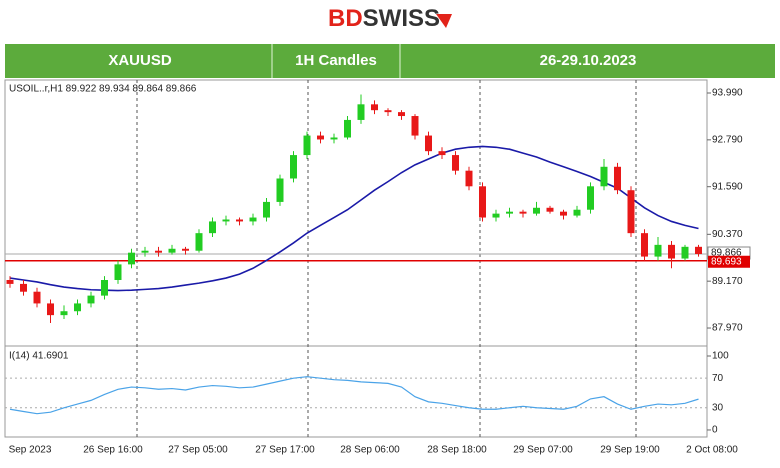 Image resolution: width=780 pixels, height=468 pixels. I want to click on banner, so click(390, 61).